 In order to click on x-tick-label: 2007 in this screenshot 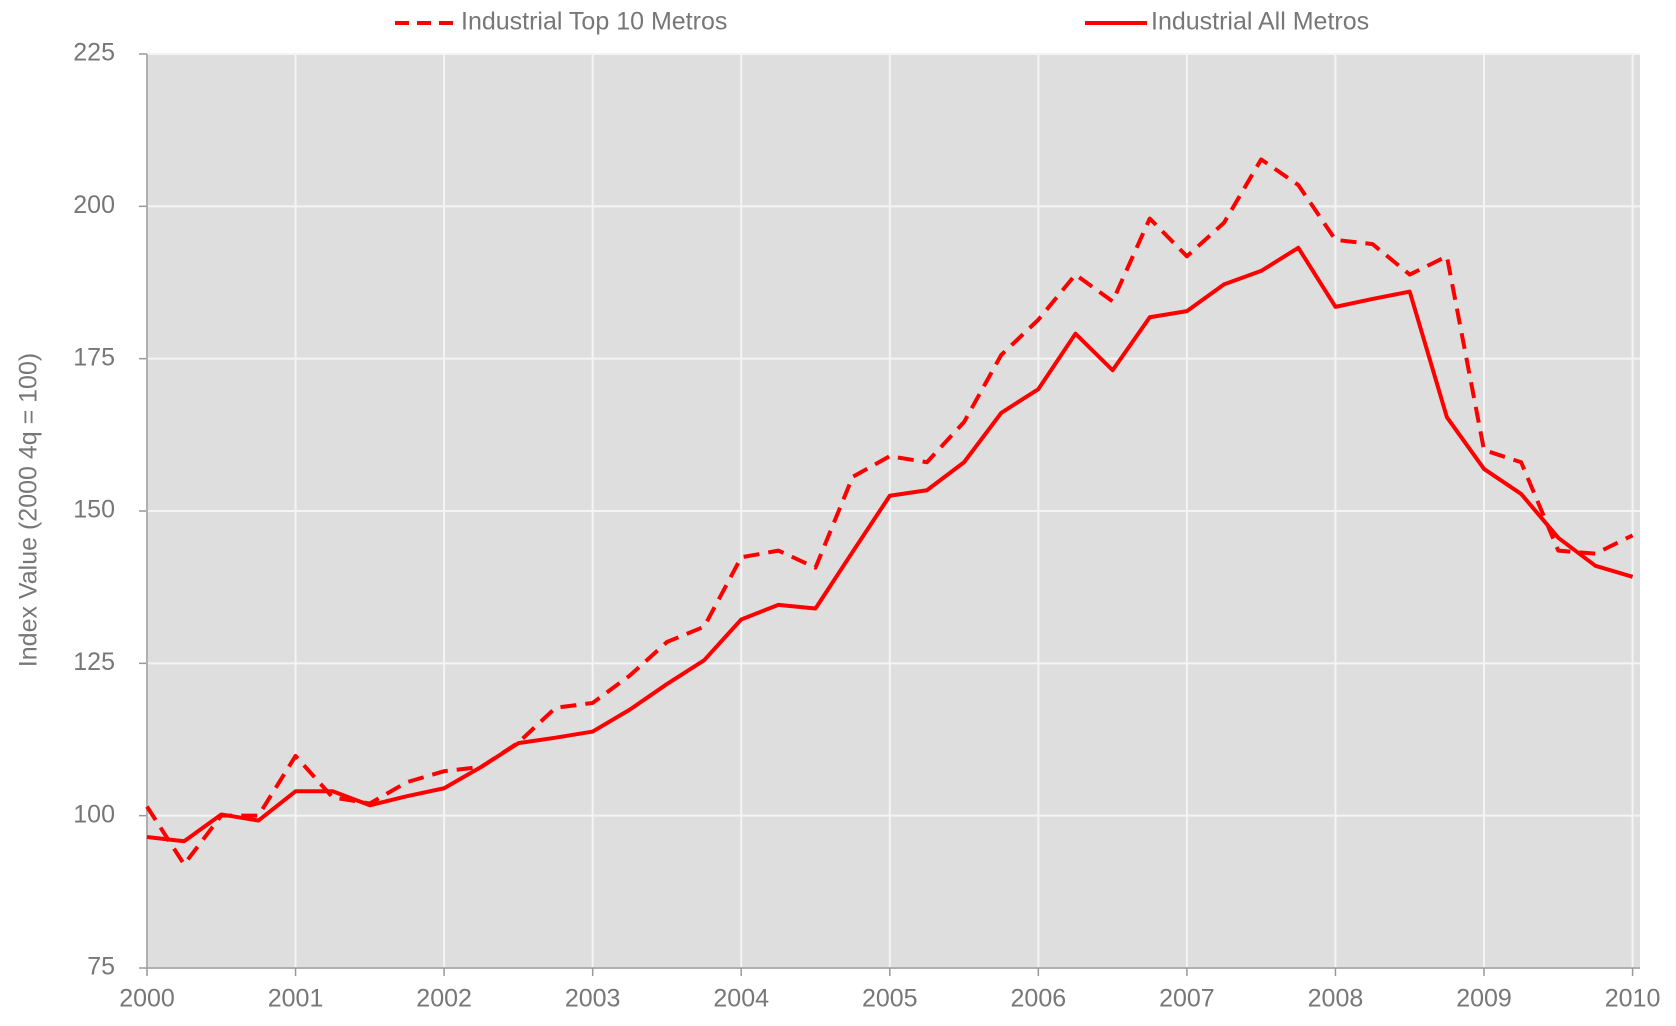, I will do `click(1187, 999)`.